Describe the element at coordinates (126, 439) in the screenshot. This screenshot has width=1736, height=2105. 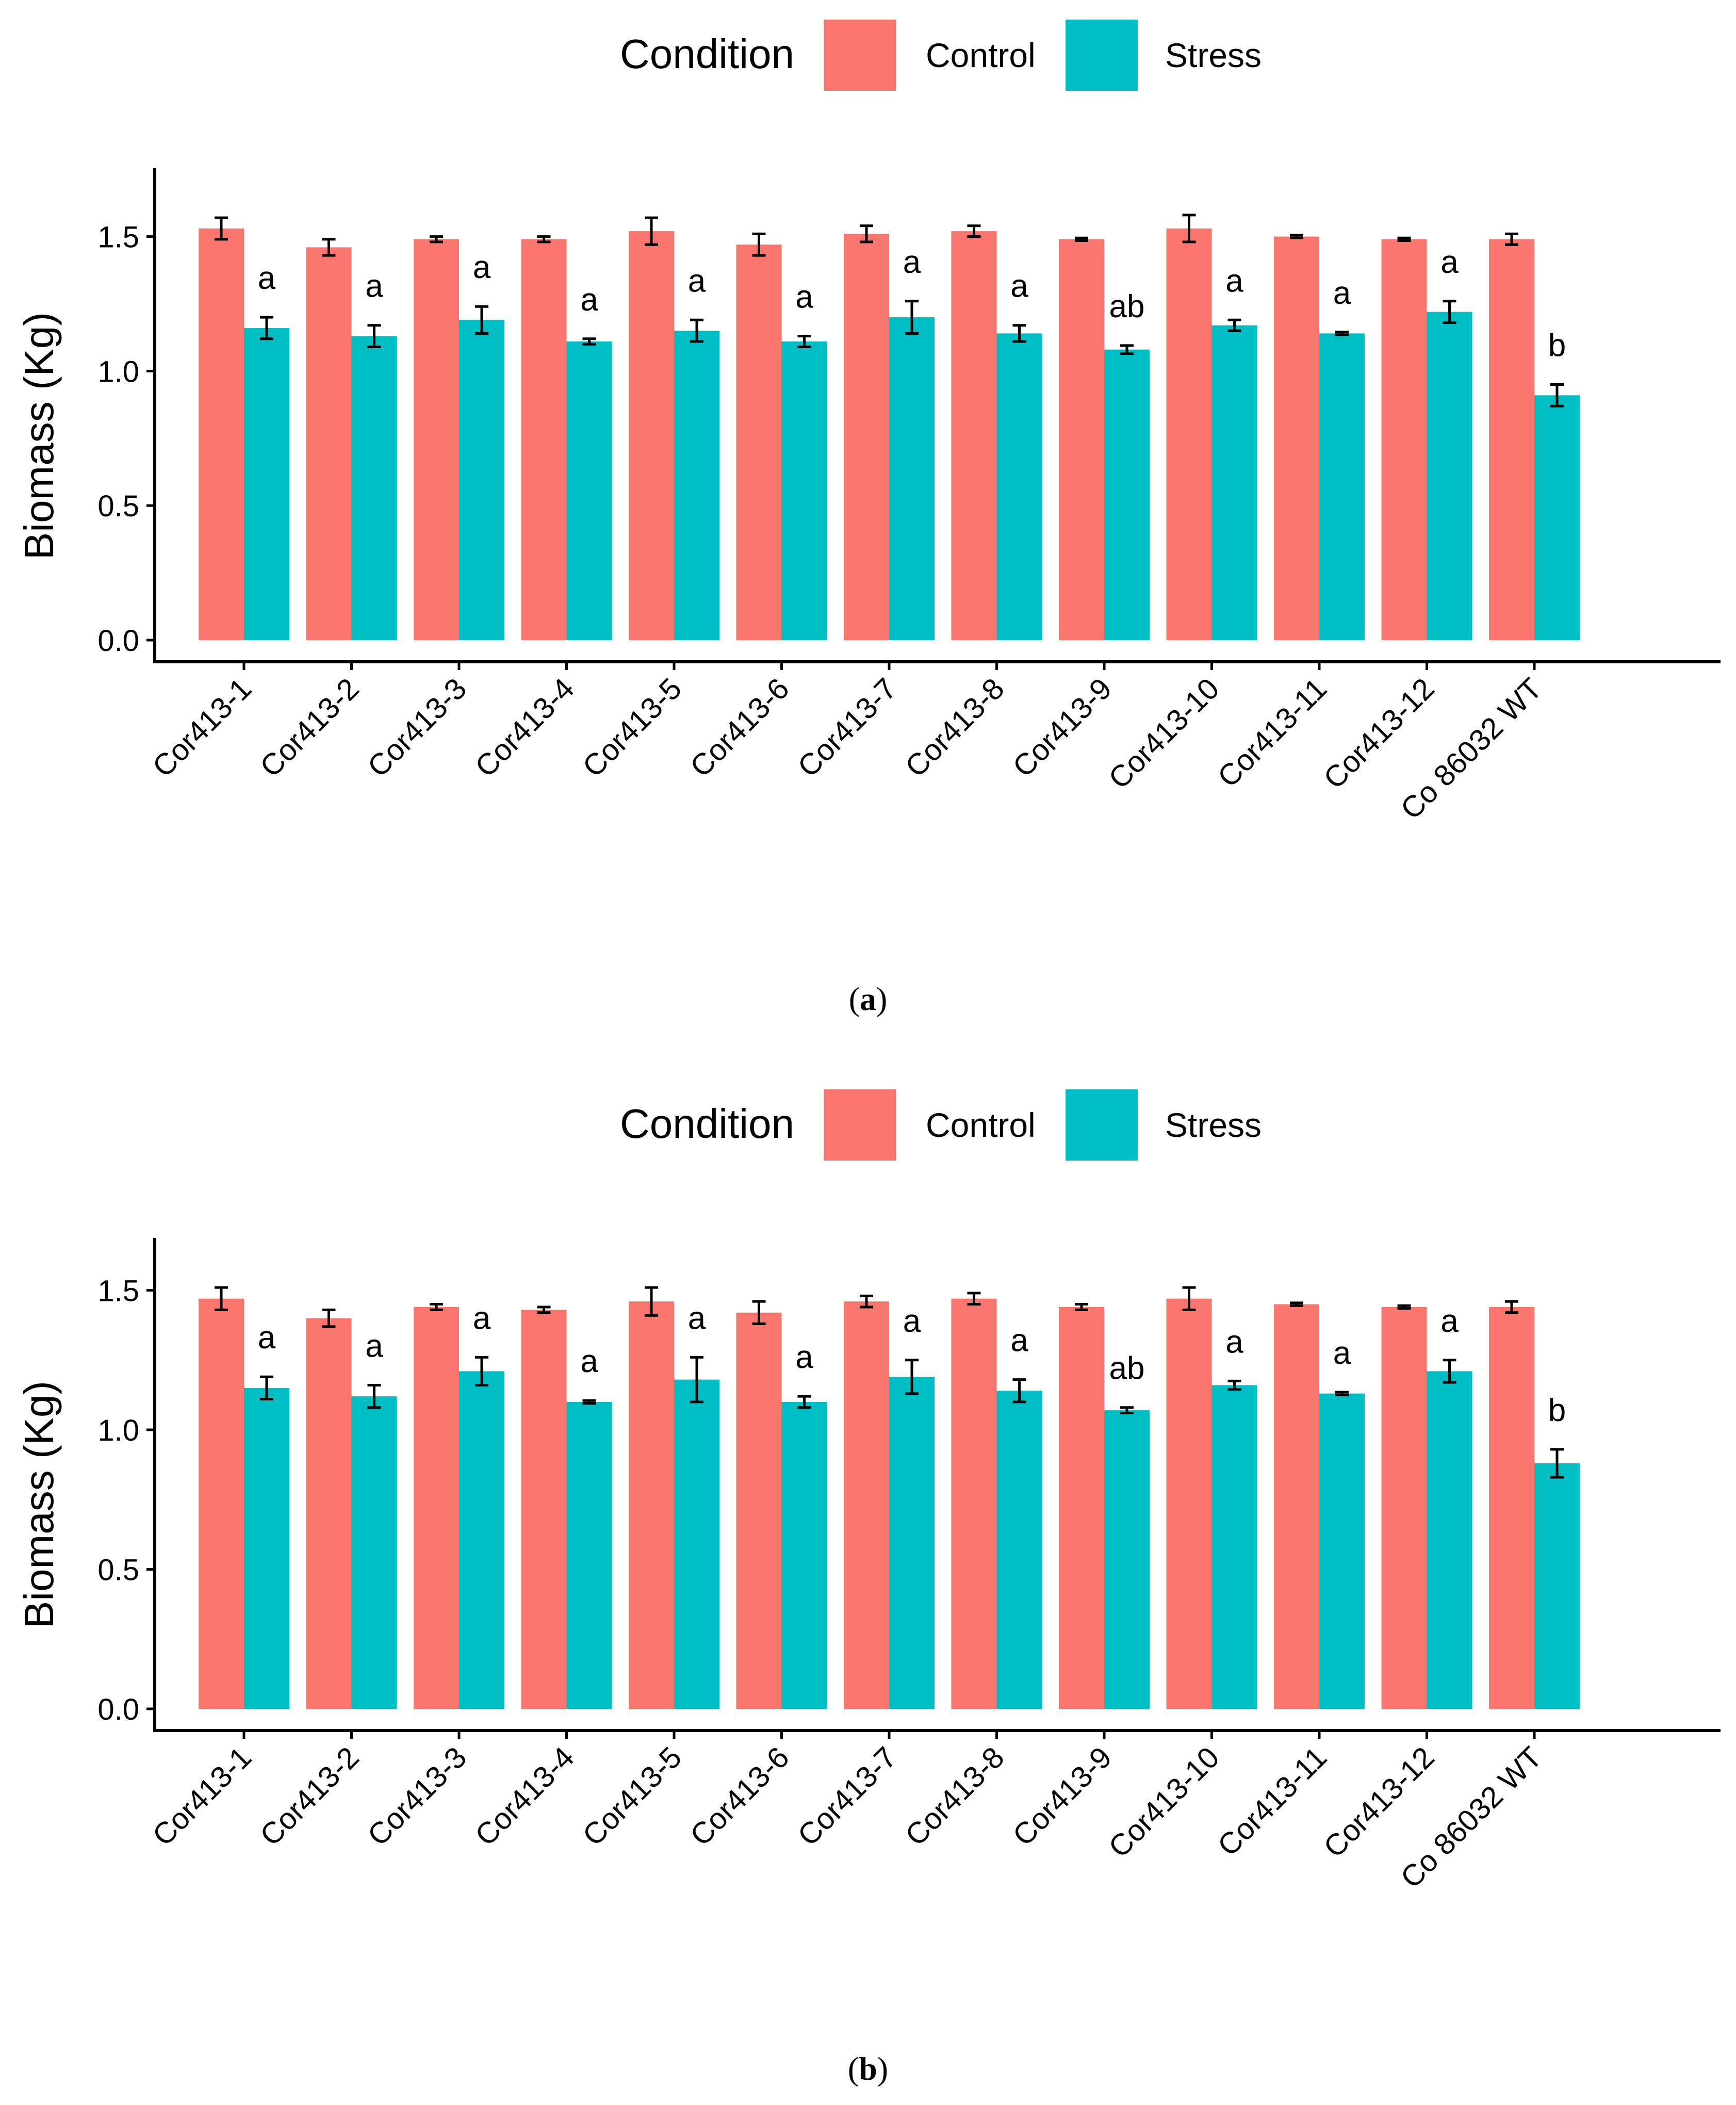
I see `y-ticks: 0.0 0.5 1.0 1.5` at that location.